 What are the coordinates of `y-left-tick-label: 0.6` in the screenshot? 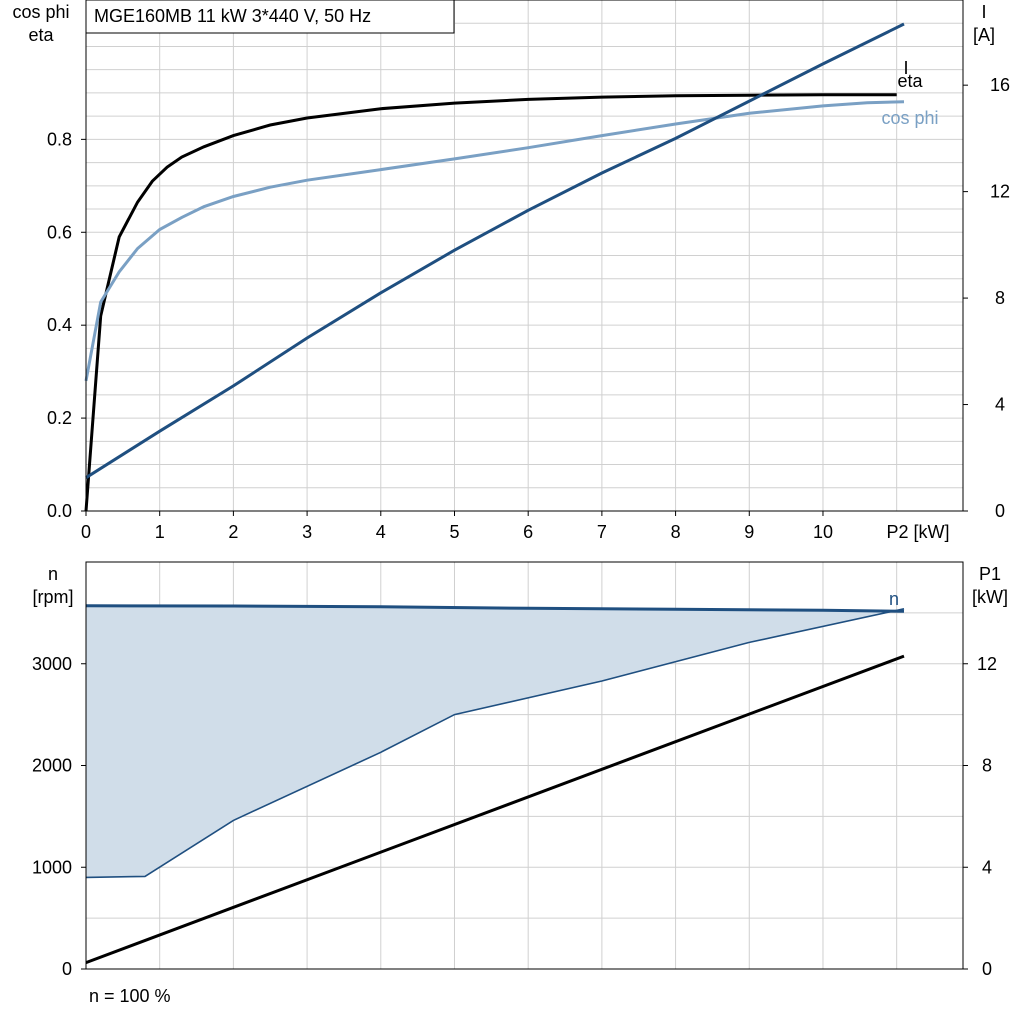 It's located at (59, 232).